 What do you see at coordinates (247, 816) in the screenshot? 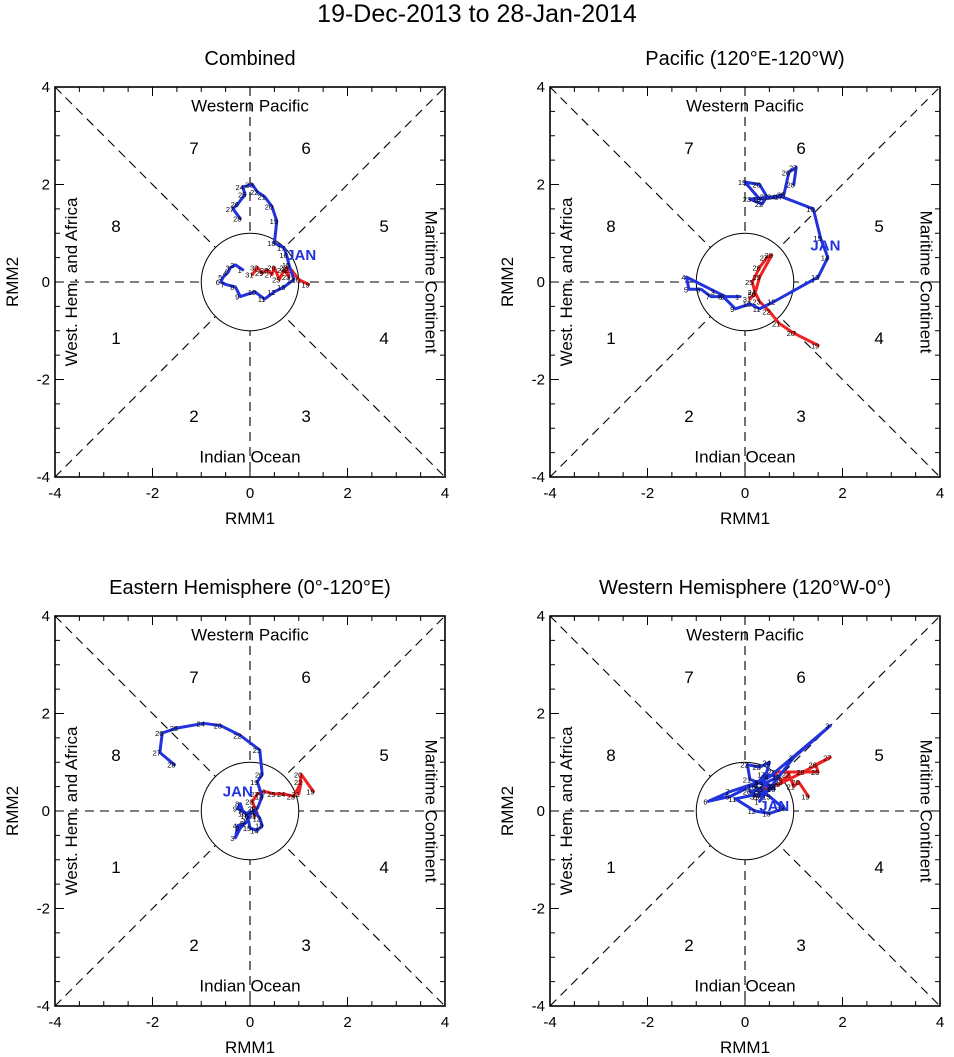
I see `day-label: 6` at bounding box center [247, 816].